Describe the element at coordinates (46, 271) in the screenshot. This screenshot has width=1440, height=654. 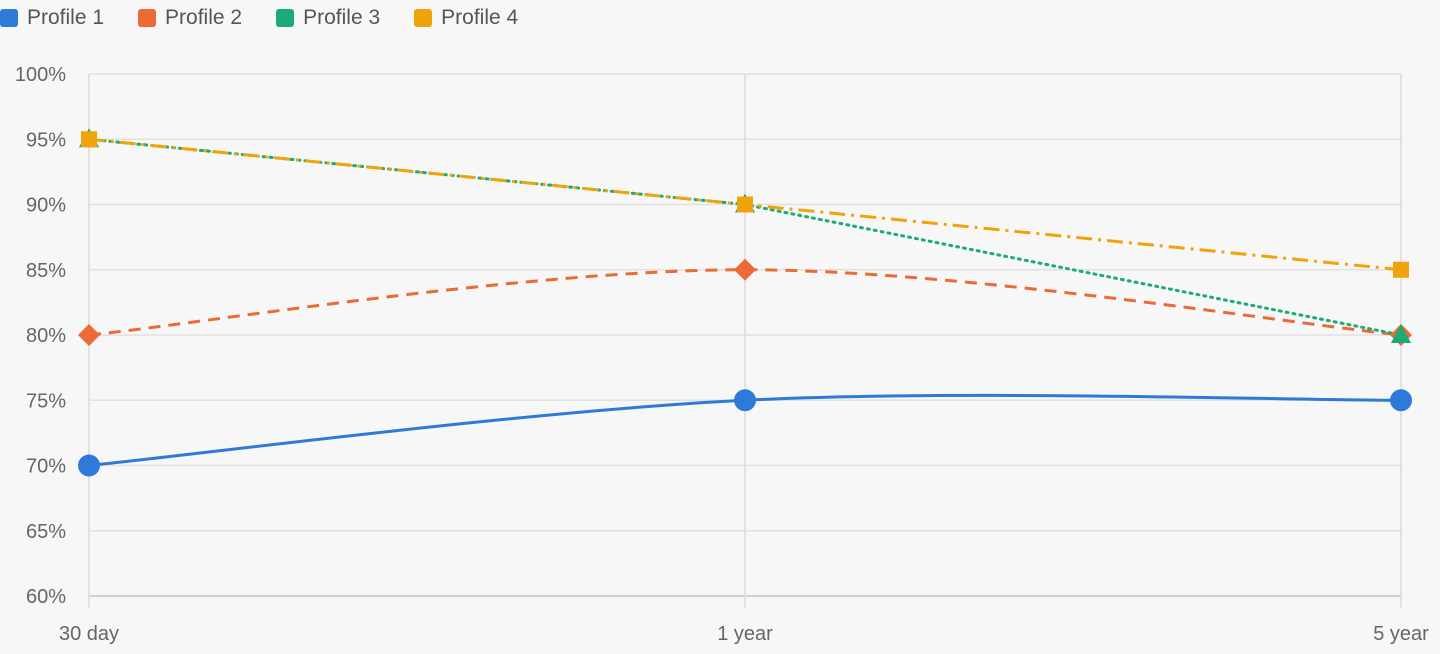
I see `y-tick-label: 85%` at that location.